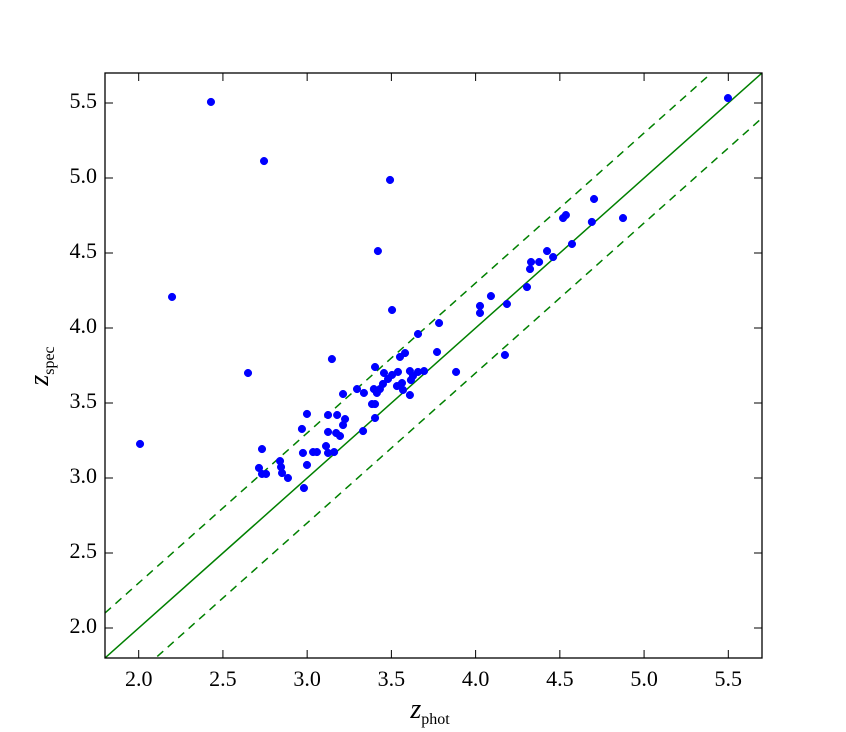 Image resolution: width=846 pixels, height=732 pixels. I want to click on y-axis-label: zspec, so click(40, 366).